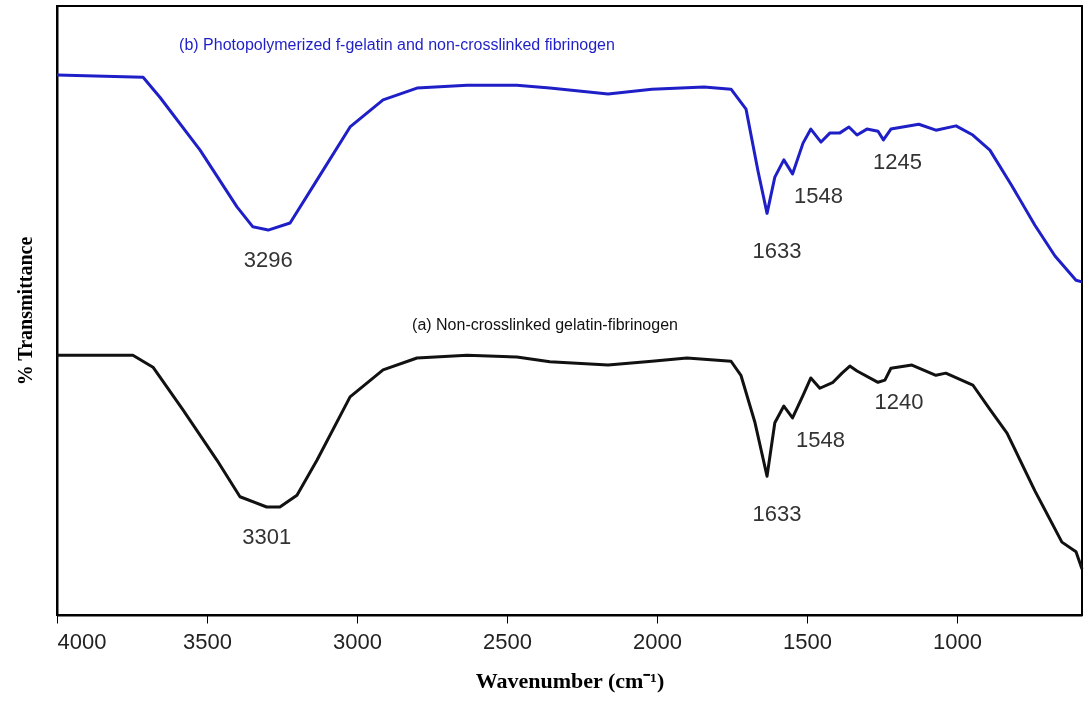  What do you see at coordinates (207, 641) in the screenshot?
I see `x-tick-label: 3500` at bounding box center [207, 641].